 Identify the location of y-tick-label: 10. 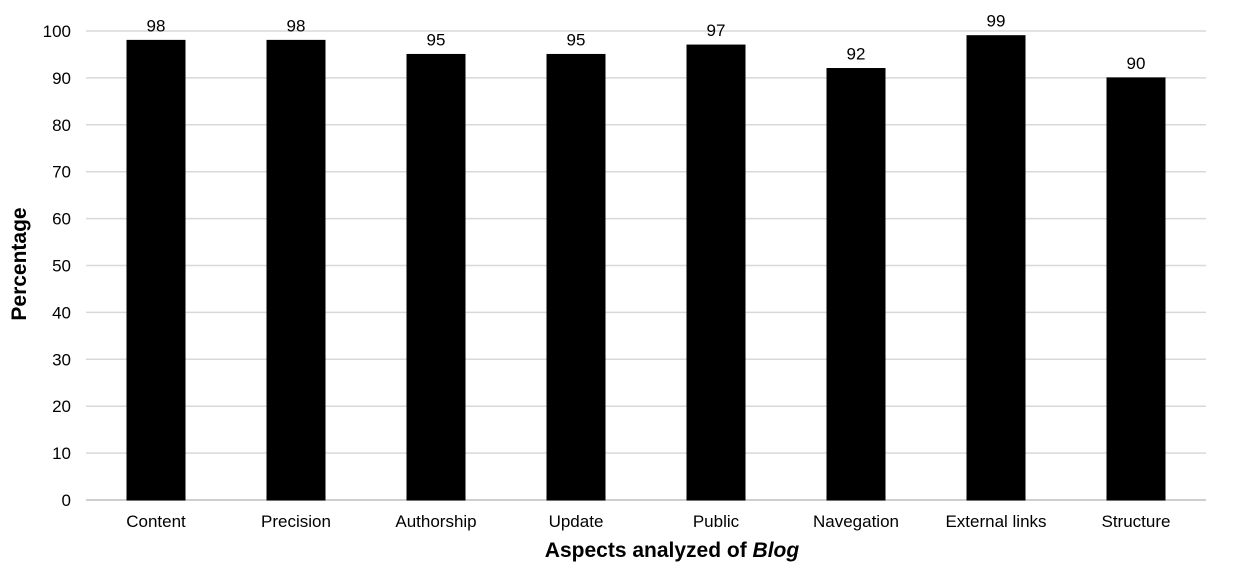
(61, 453).